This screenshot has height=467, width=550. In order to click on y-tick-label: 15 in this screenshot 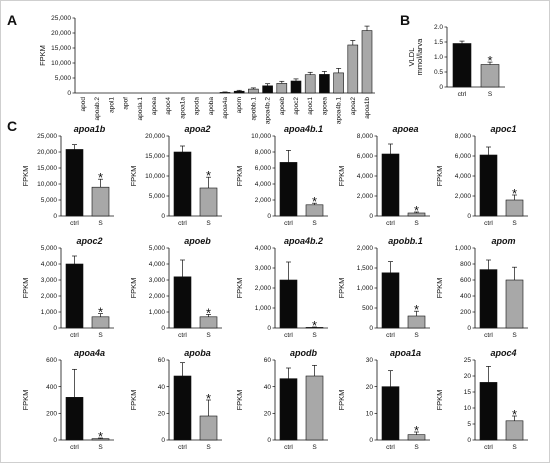, I will do `click(468, 392)`.